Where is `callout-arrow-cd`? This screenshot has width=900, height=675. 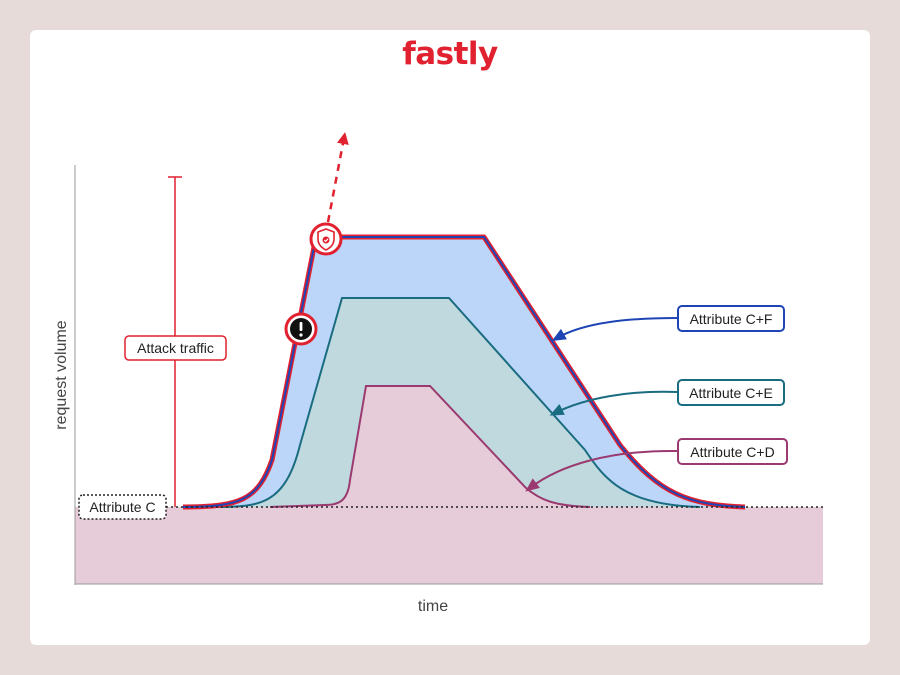 callout-arrow-cd is located at coordinates (602, 470).